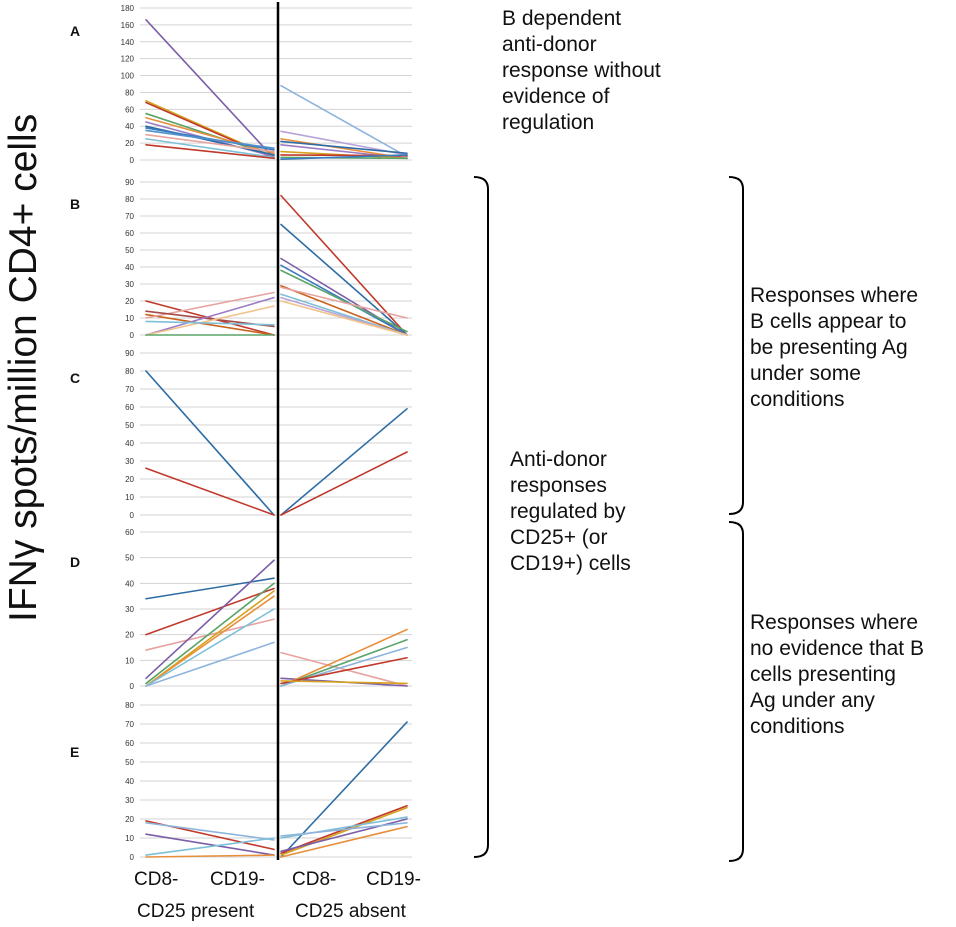  Describe the element at coordinates (549, 44) in the screenshot. I see `annotation-line: anti-donor` at that location.